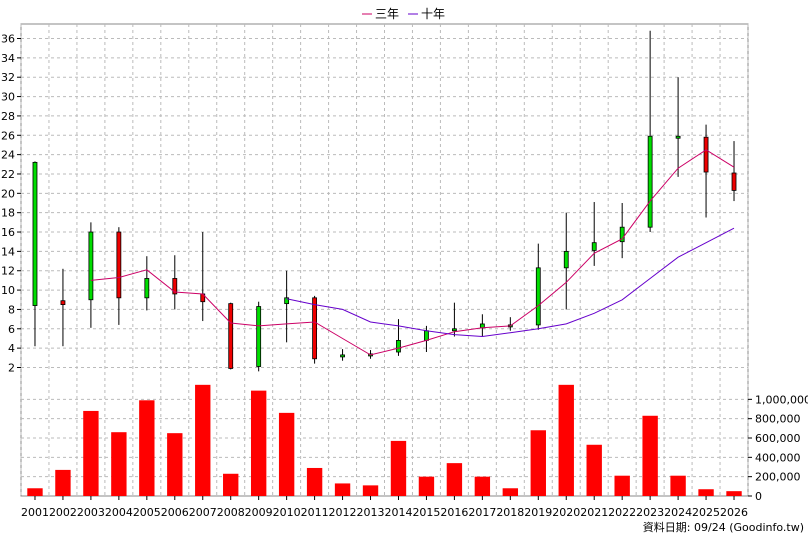 The image size is (808, 540). Describe the element at coordinates (387, 14) in the screenshot. I see `legend-label: 三年` at that location.